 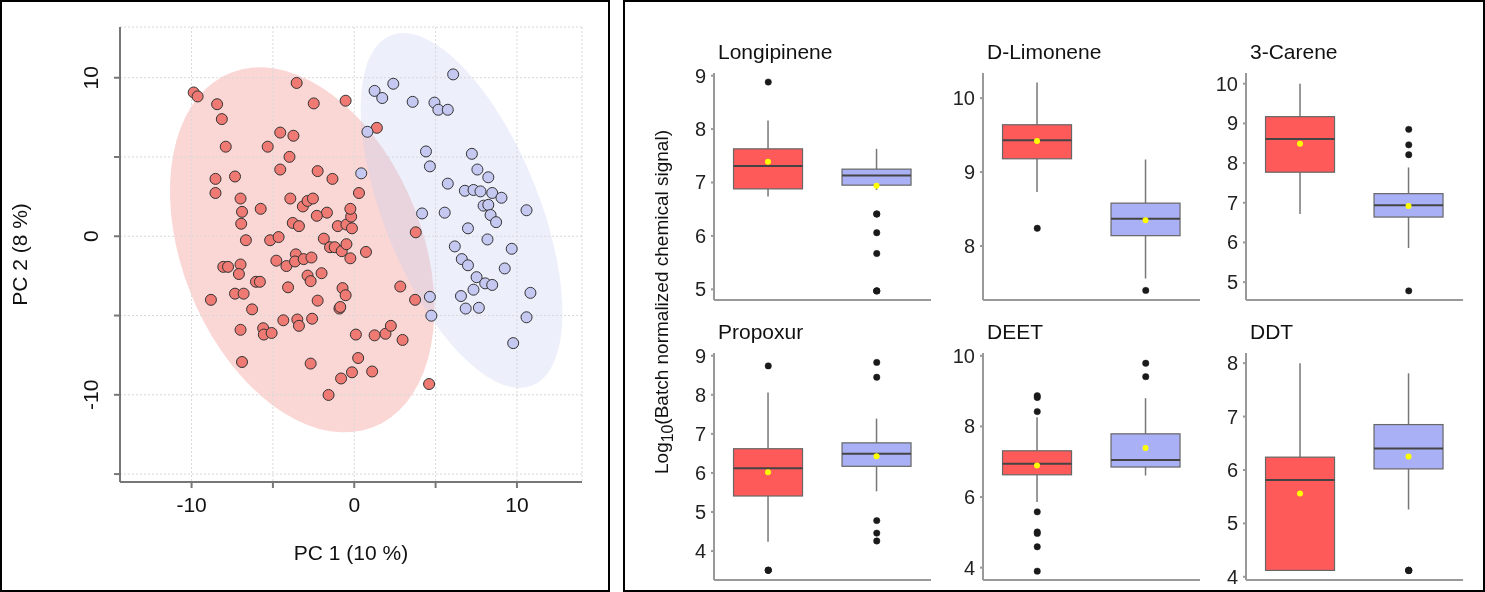 What do you see at coordinates (775, 52) in the screenshot?
I see `chart-title: Longipinene` at bounding box center [775, 52].